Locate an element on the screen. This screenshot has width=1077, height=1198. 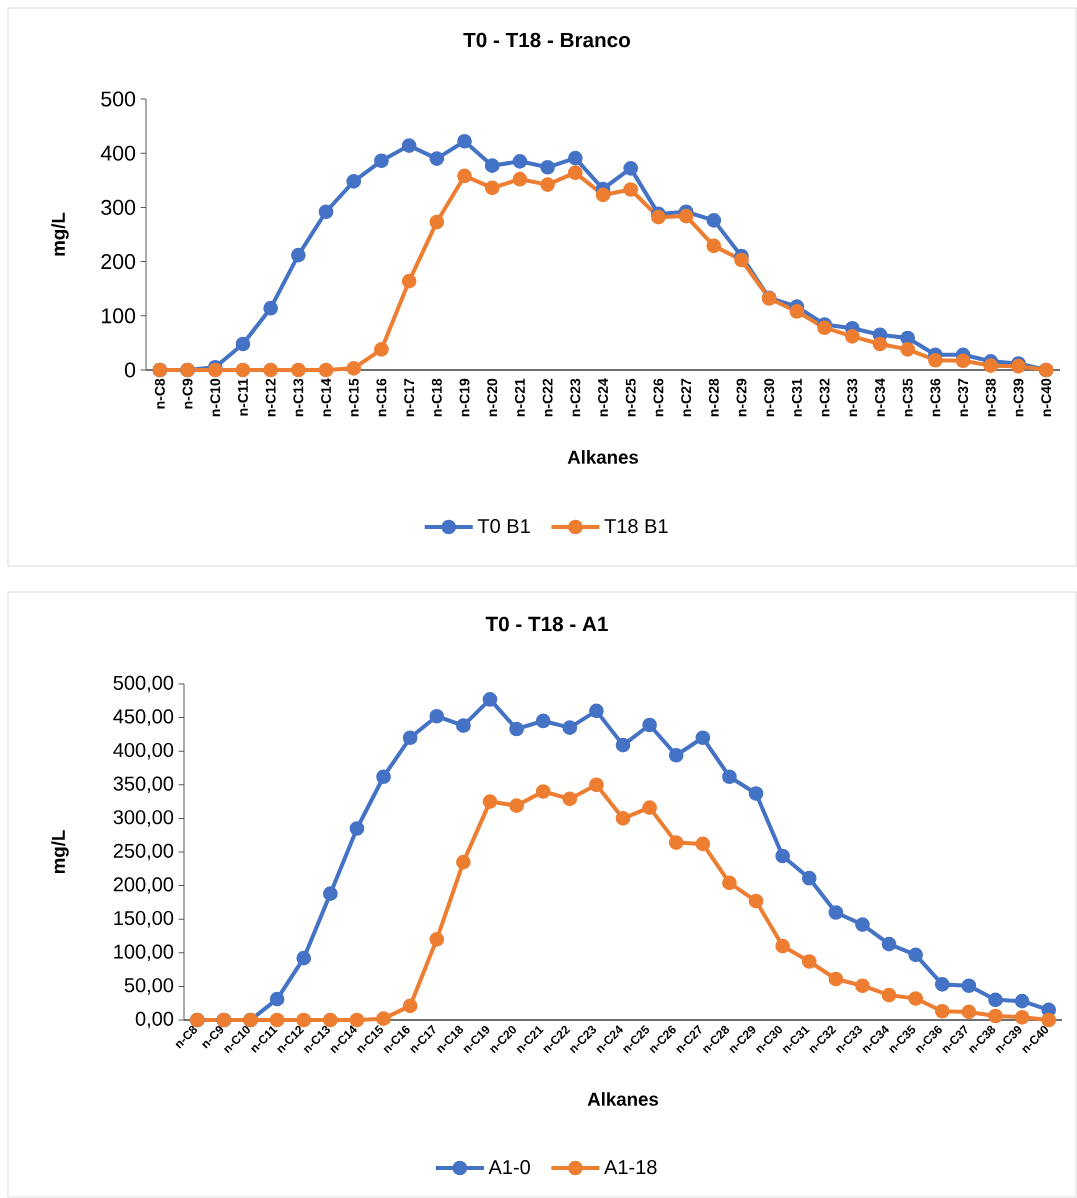
x-tick-label: n-C11 is located at coordinates (243, 397).